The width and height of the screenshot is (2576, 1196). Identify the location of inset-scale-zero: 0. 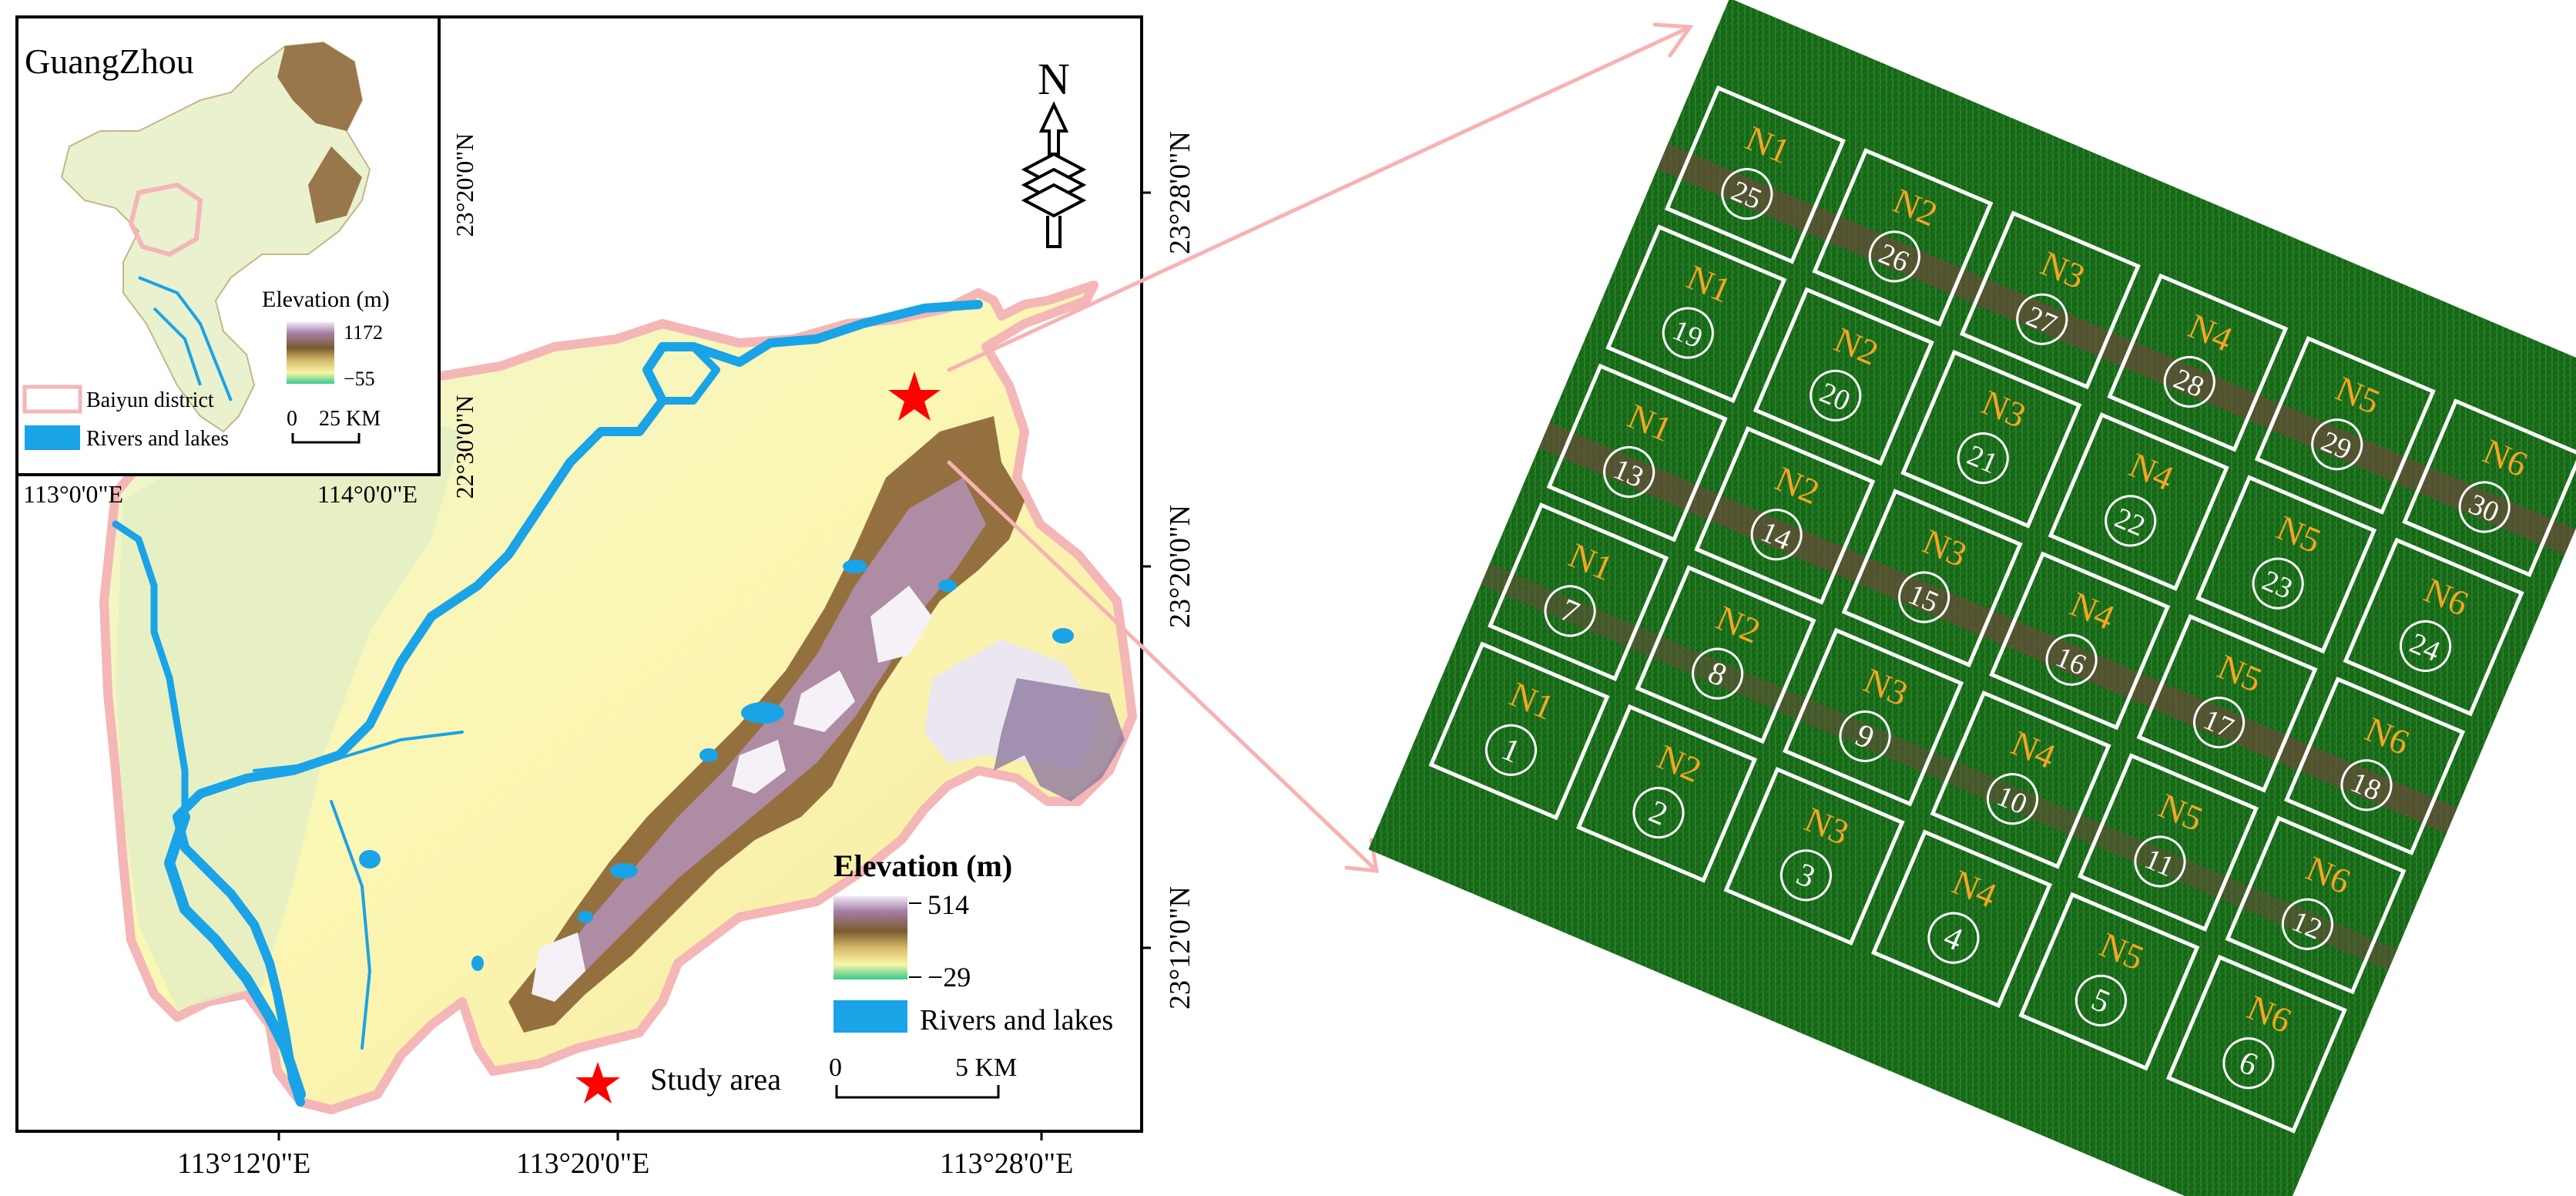
(292, 419).